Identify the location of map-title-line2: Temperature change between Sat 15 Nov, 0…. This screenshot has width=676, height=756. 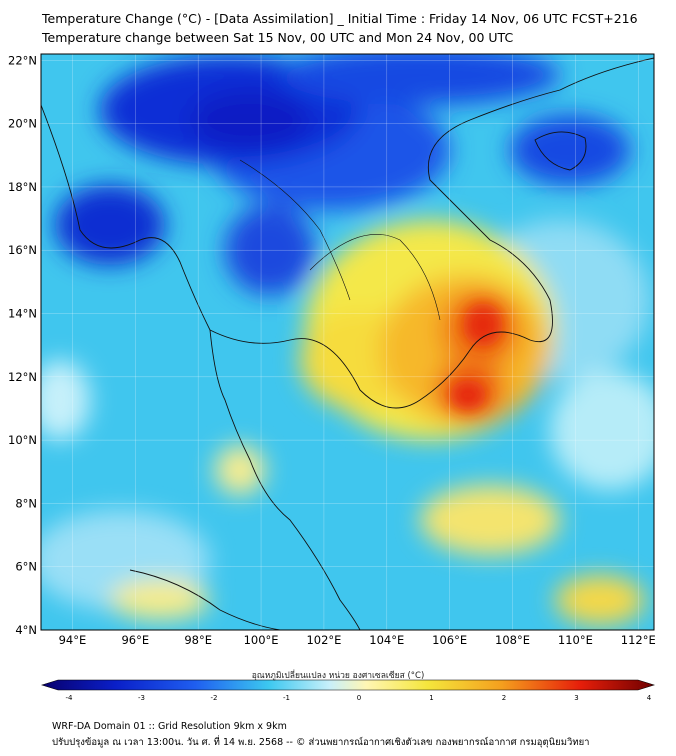
(278, 37).